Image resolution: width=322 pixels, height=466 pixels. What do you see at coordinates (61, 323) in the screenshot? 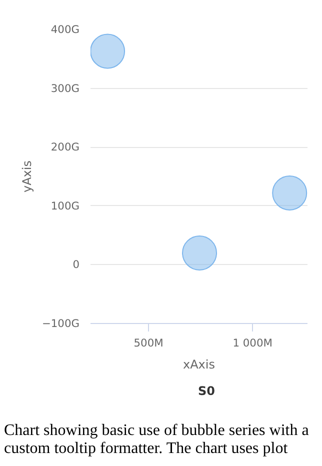
I see `y-tick-label: −100G` at bounding box center [61, 323].